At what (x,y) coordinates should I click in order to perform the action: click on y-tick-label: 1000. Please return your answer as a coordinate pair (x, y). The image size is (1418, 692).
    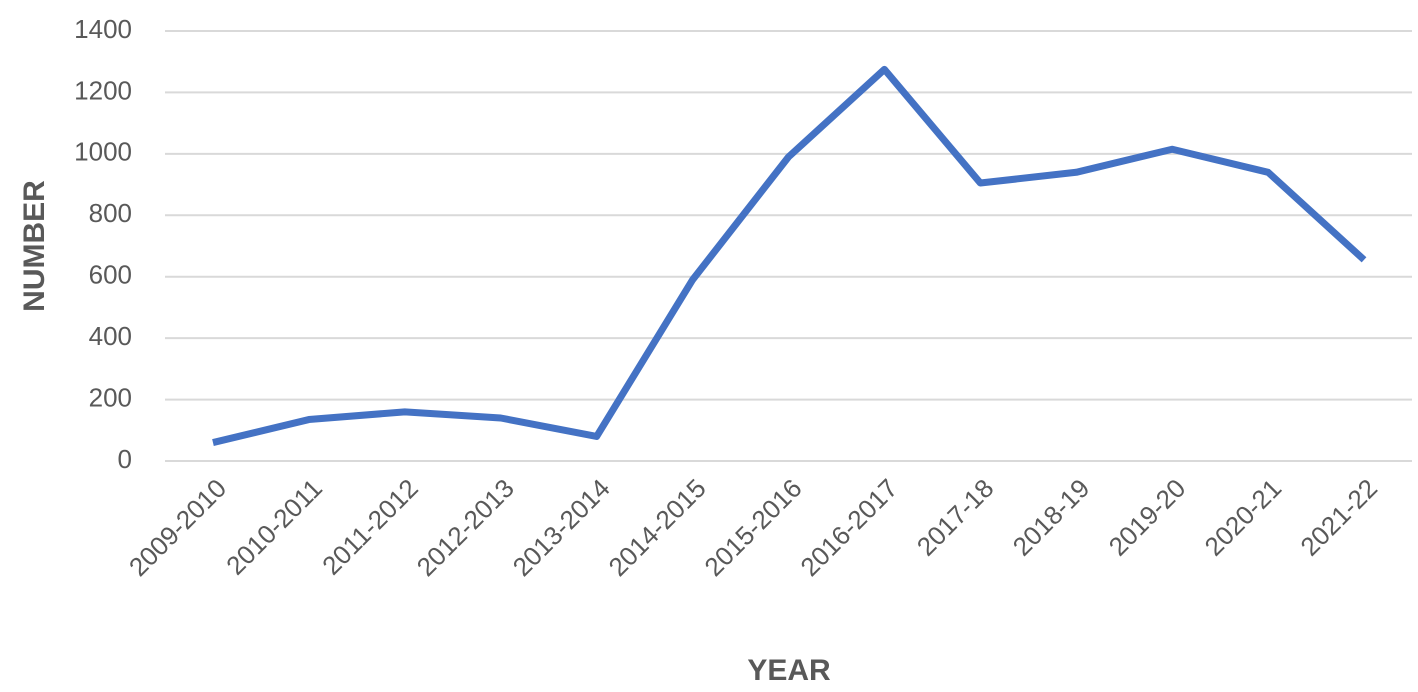
    Looking at the image, I should click on (103, 152).